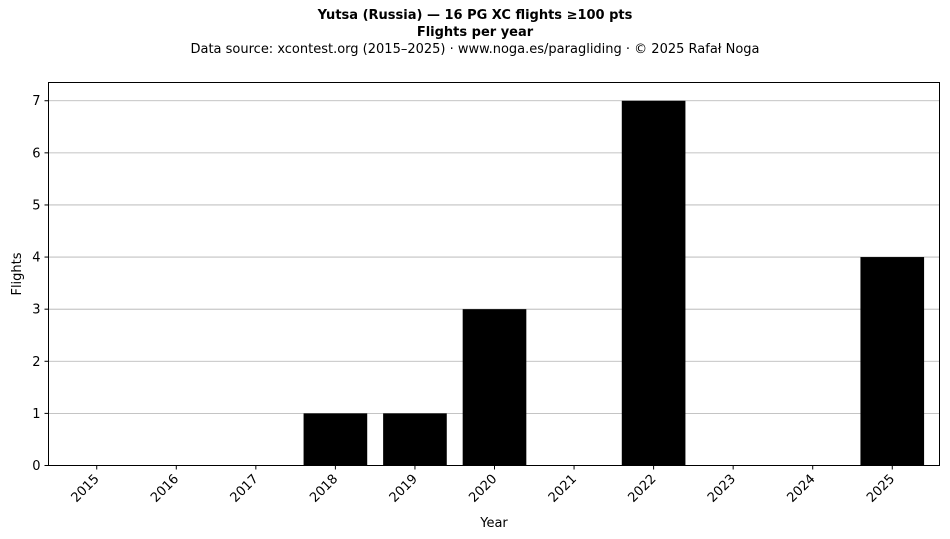  Describe the element at coordinates (881, 489) in the screenshot. I see `x-tick-label: 2025` at that location.